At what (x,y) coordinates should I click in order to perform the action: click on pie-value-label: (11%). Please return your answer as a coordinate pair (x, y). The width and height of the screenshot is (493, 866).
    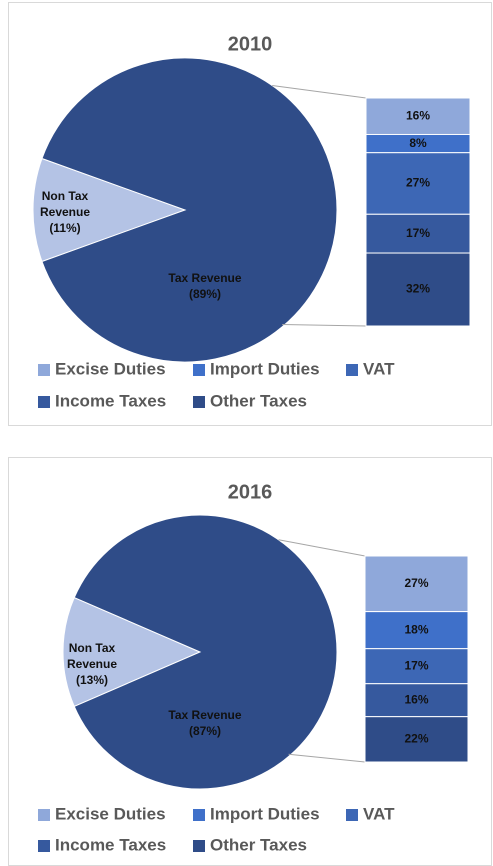
    Looking at the image, I should click on (65, 228).